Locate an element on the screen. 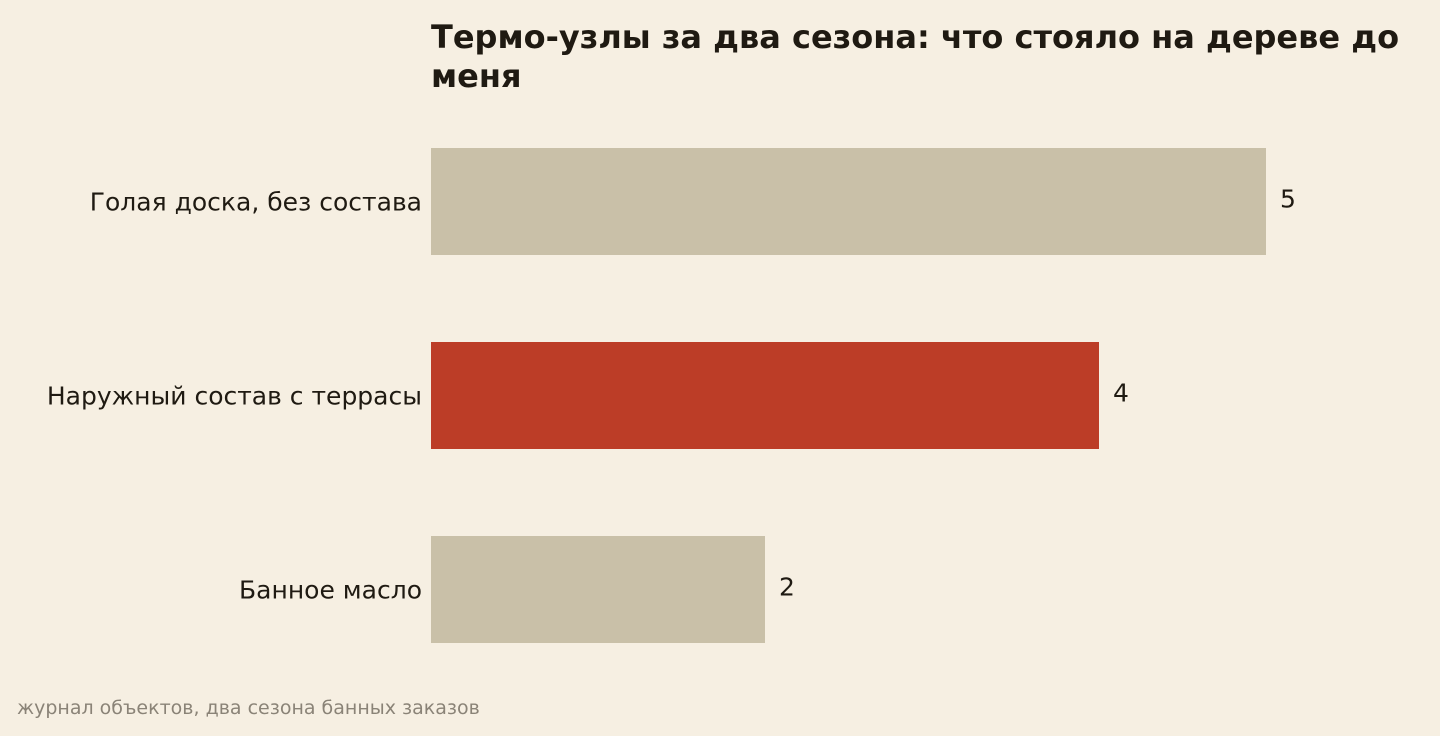 This screenshot has width=1440, height=736. data-label: 5 is located at coordinates (1288, 199).